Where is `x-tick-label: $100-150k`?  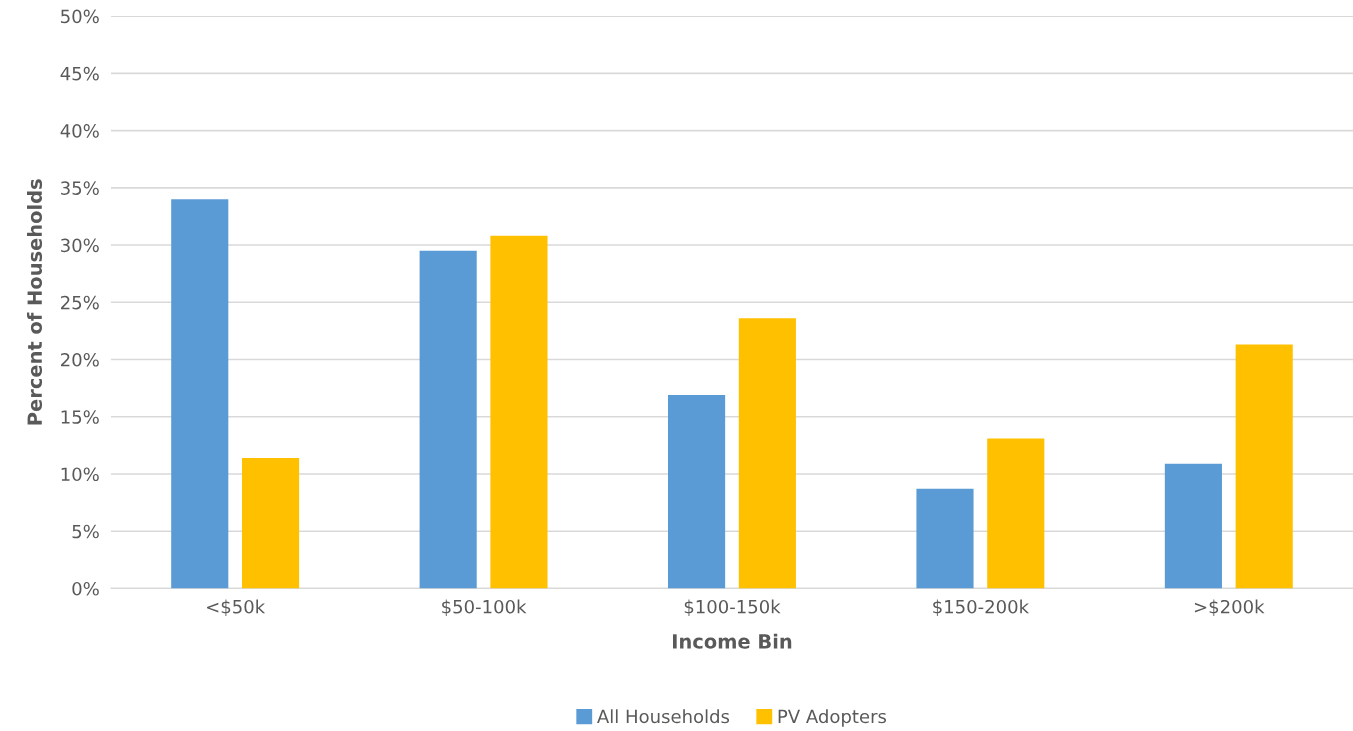 x-tick-label: $100-150k is located at coordinates (732, 607).